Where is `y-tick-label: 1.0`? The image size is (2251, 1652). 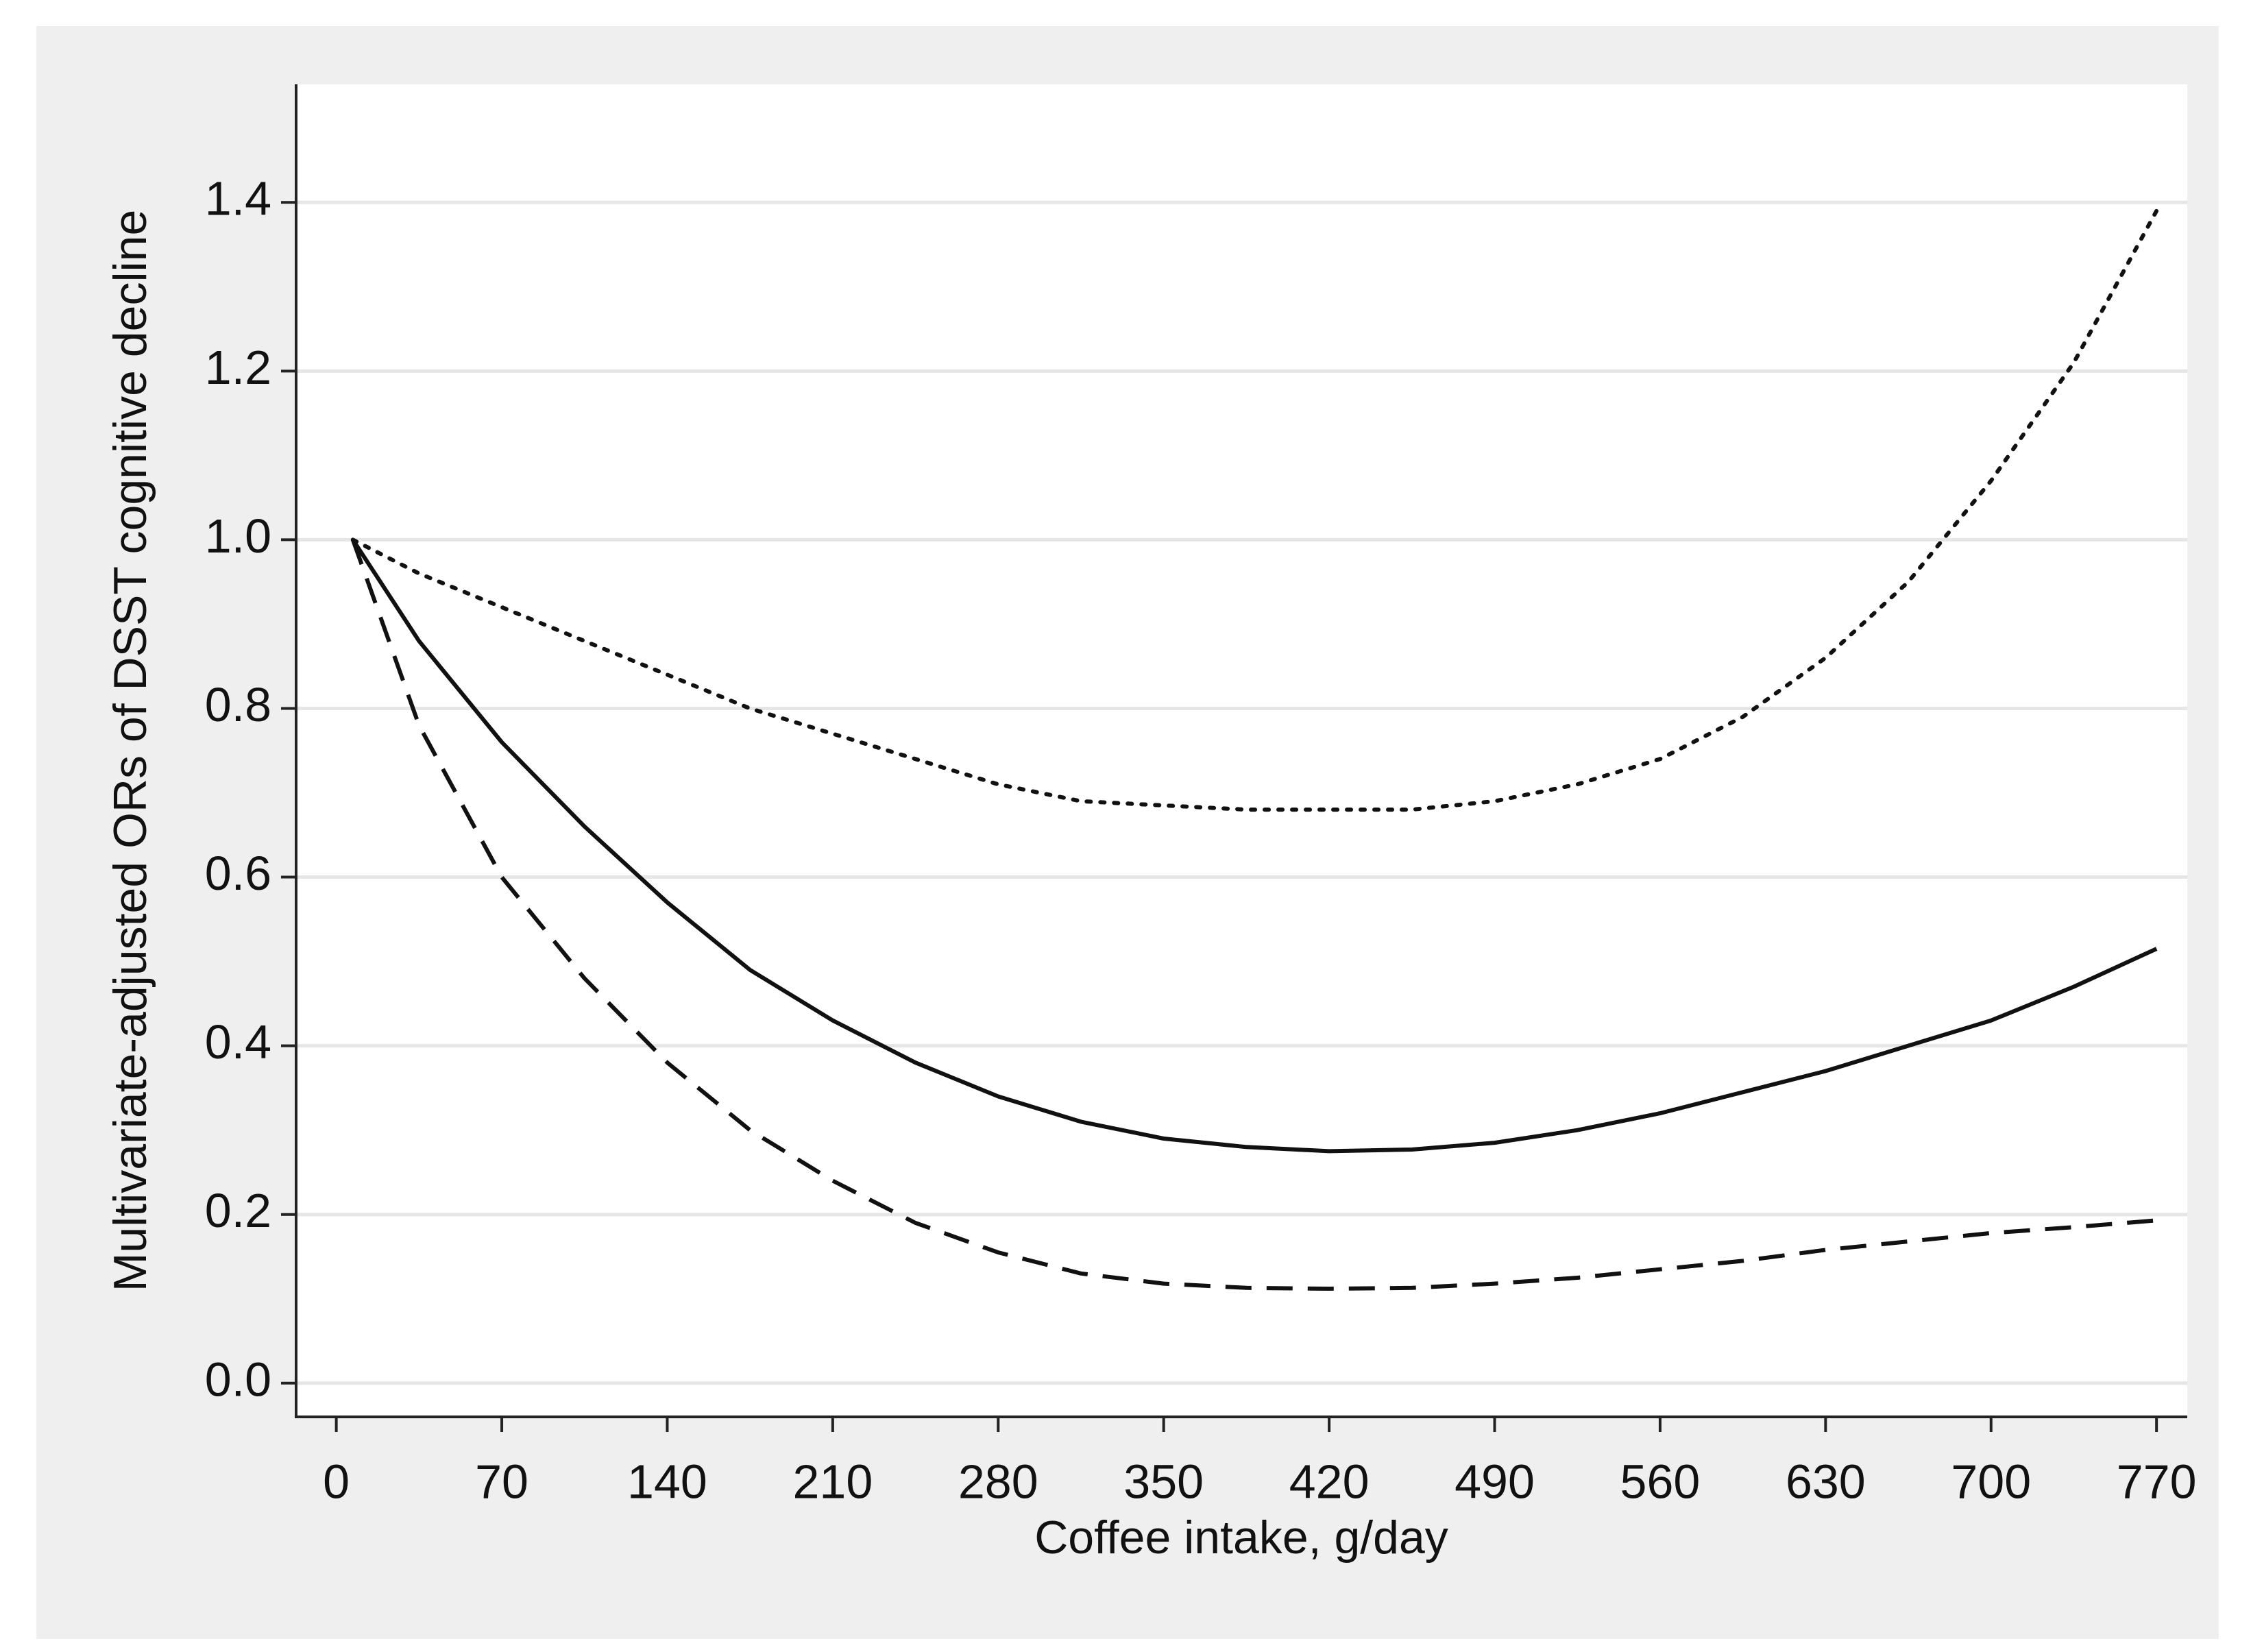 y-tick-label: 1.0 is located at coordinates (238, 536).